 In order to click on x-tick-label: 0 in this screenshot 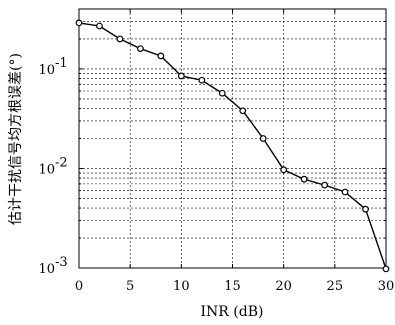, I will do `click(79, 286)`.